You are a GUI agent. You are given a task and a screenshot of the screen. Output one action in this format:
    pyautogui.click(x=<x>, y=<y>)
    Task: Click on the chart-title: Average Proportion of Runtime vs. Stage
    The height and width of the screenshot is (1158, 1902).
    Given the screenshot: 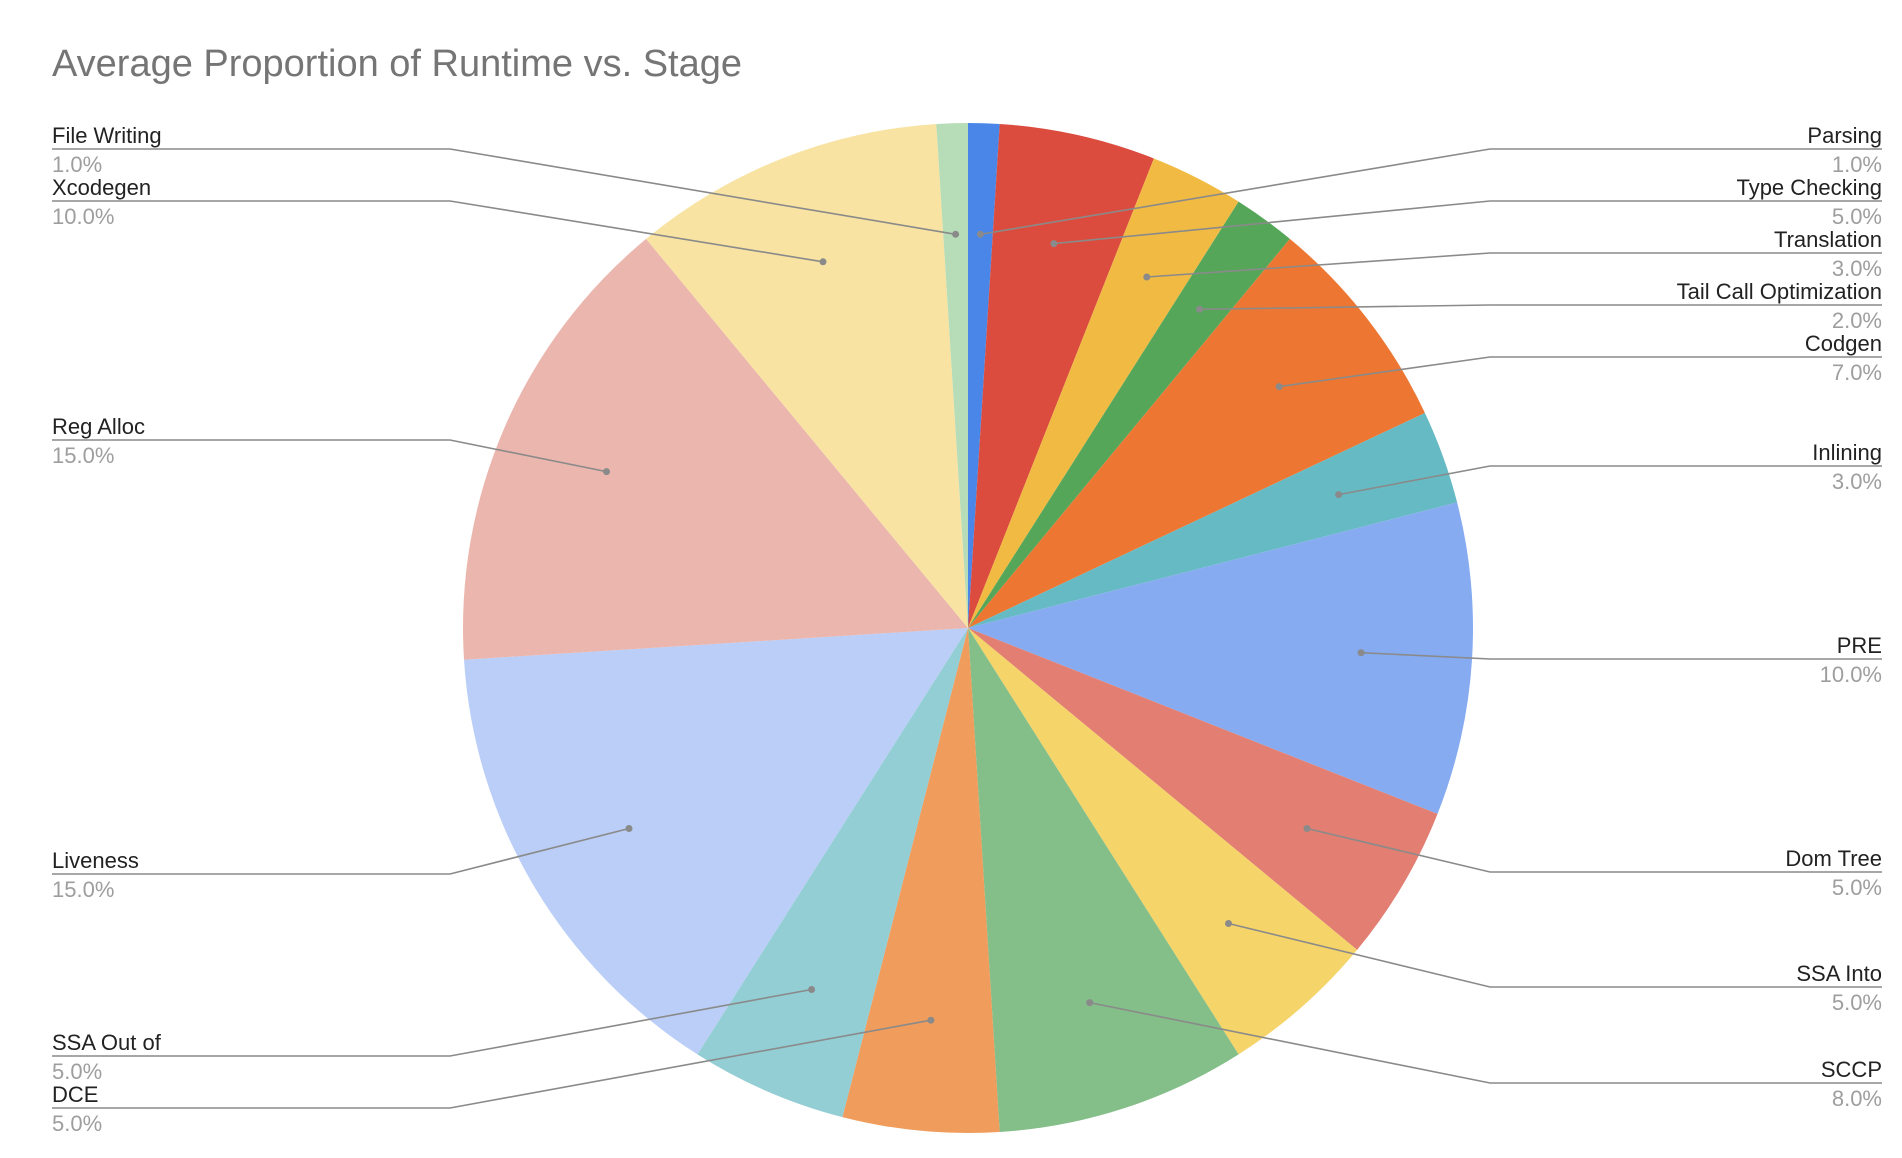 What is the action you would take?
    pyautogui.click(x=397, y=64)
    